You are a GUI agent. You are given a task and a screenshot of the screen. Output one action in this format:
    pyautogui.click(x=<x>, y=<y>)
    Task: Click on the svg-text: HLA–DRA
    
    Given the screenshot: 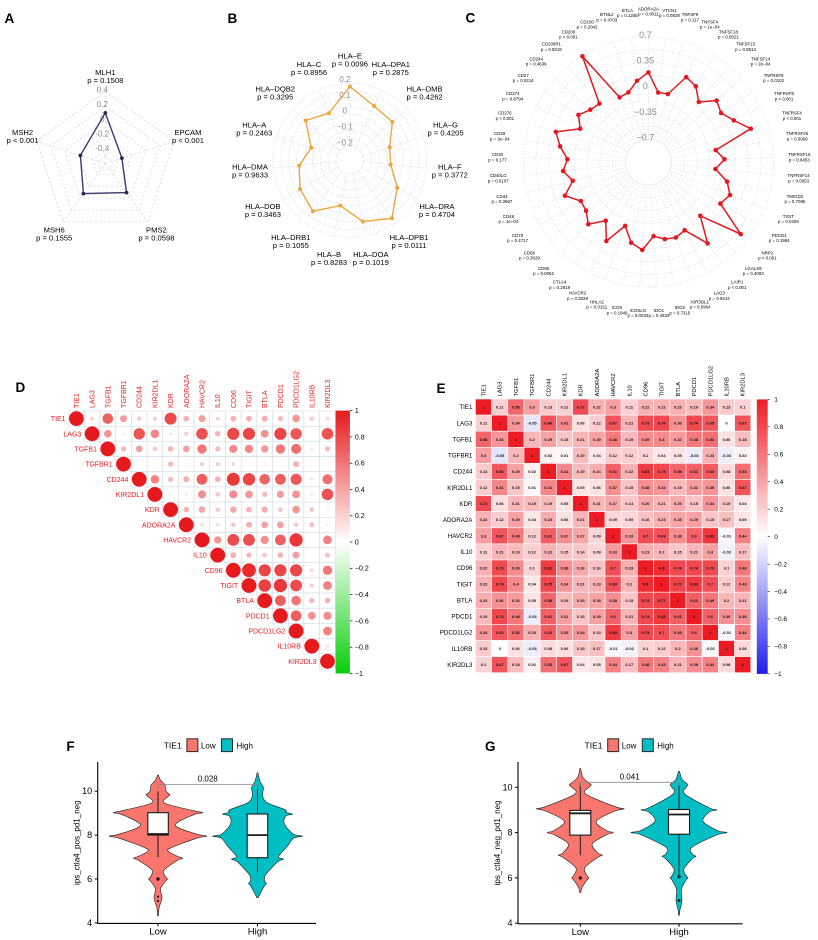 What is the action you would take?
    pyautogui.click(x=437, y=206)
    